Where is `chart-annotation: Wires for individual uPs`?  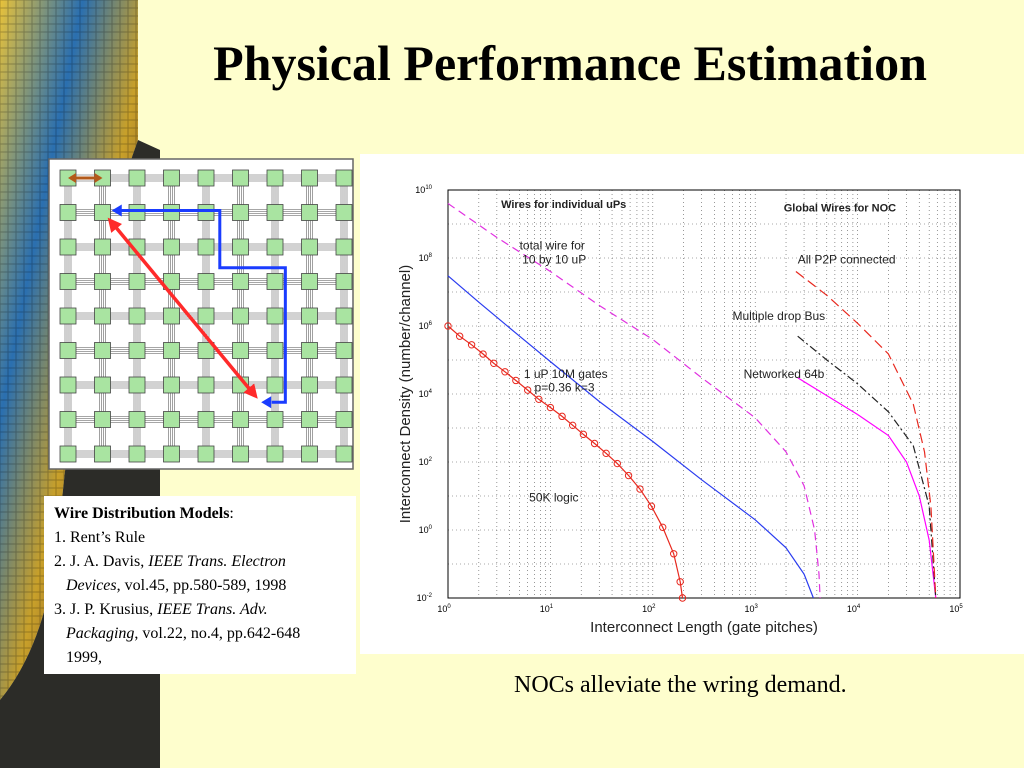 chart-annotation: Wires for individual uPs is located at coordinates (563, 205).